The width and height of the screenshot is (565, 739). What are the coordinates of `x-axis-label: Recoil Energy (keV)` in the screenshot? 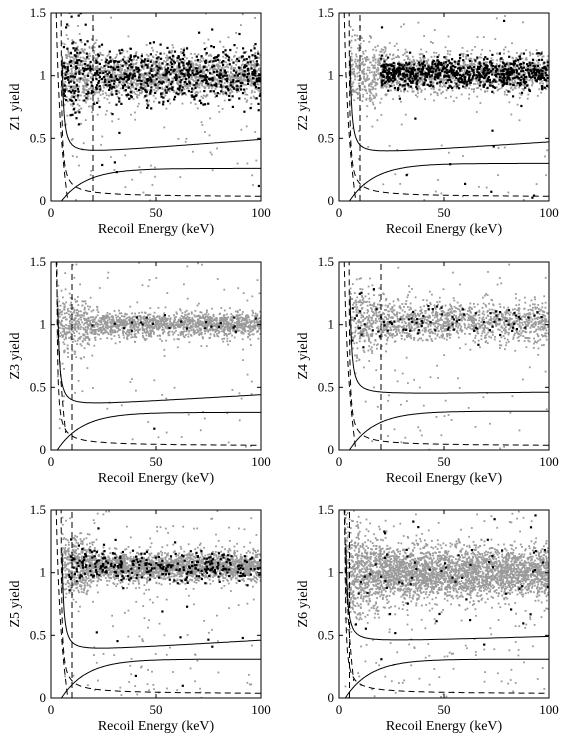 It's located at (156, 229).